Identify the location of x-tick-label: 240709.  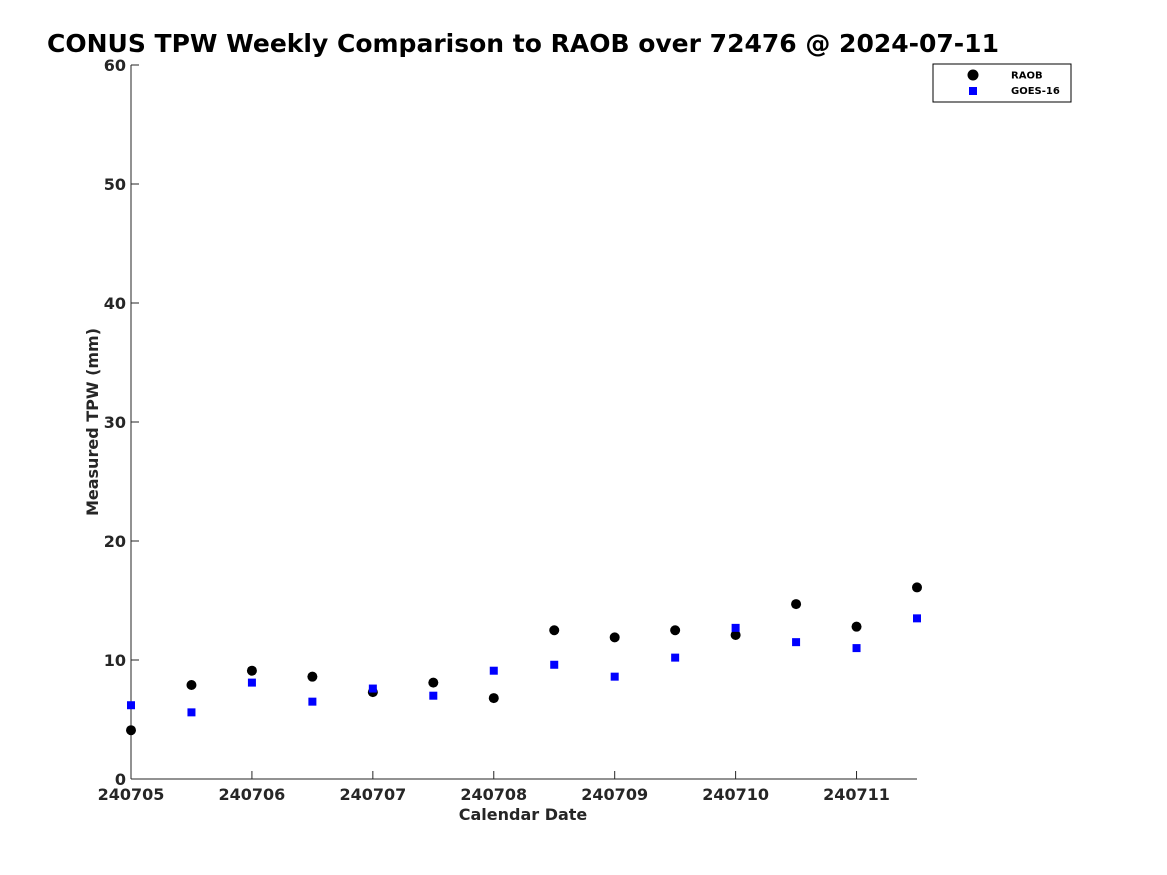
(614, 794).